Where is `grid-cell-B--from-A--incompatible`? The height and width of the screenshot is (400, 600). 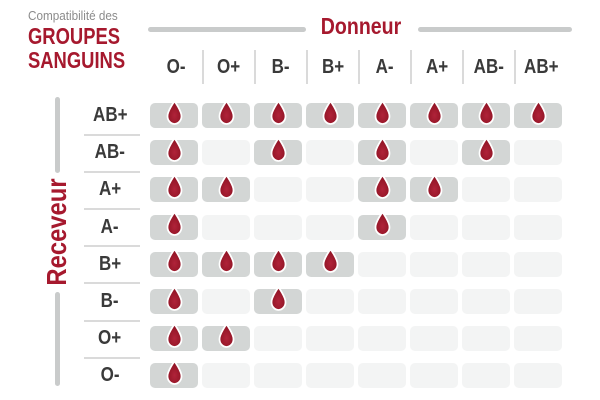
grid-cell-B--from-A--incompatible is located at coordinates (382, 301).